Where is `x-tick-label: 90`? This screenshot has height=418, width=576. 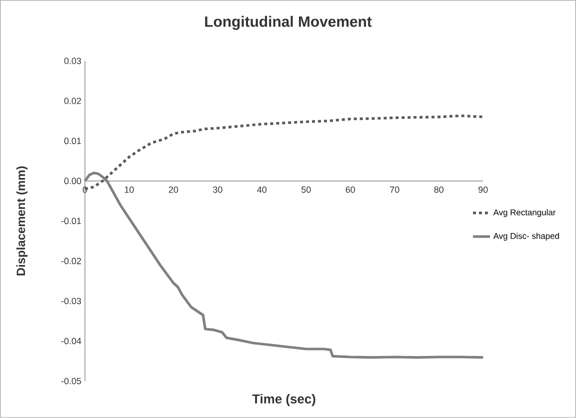
x-tick-label: 90 is located at coordinates (483, 189).